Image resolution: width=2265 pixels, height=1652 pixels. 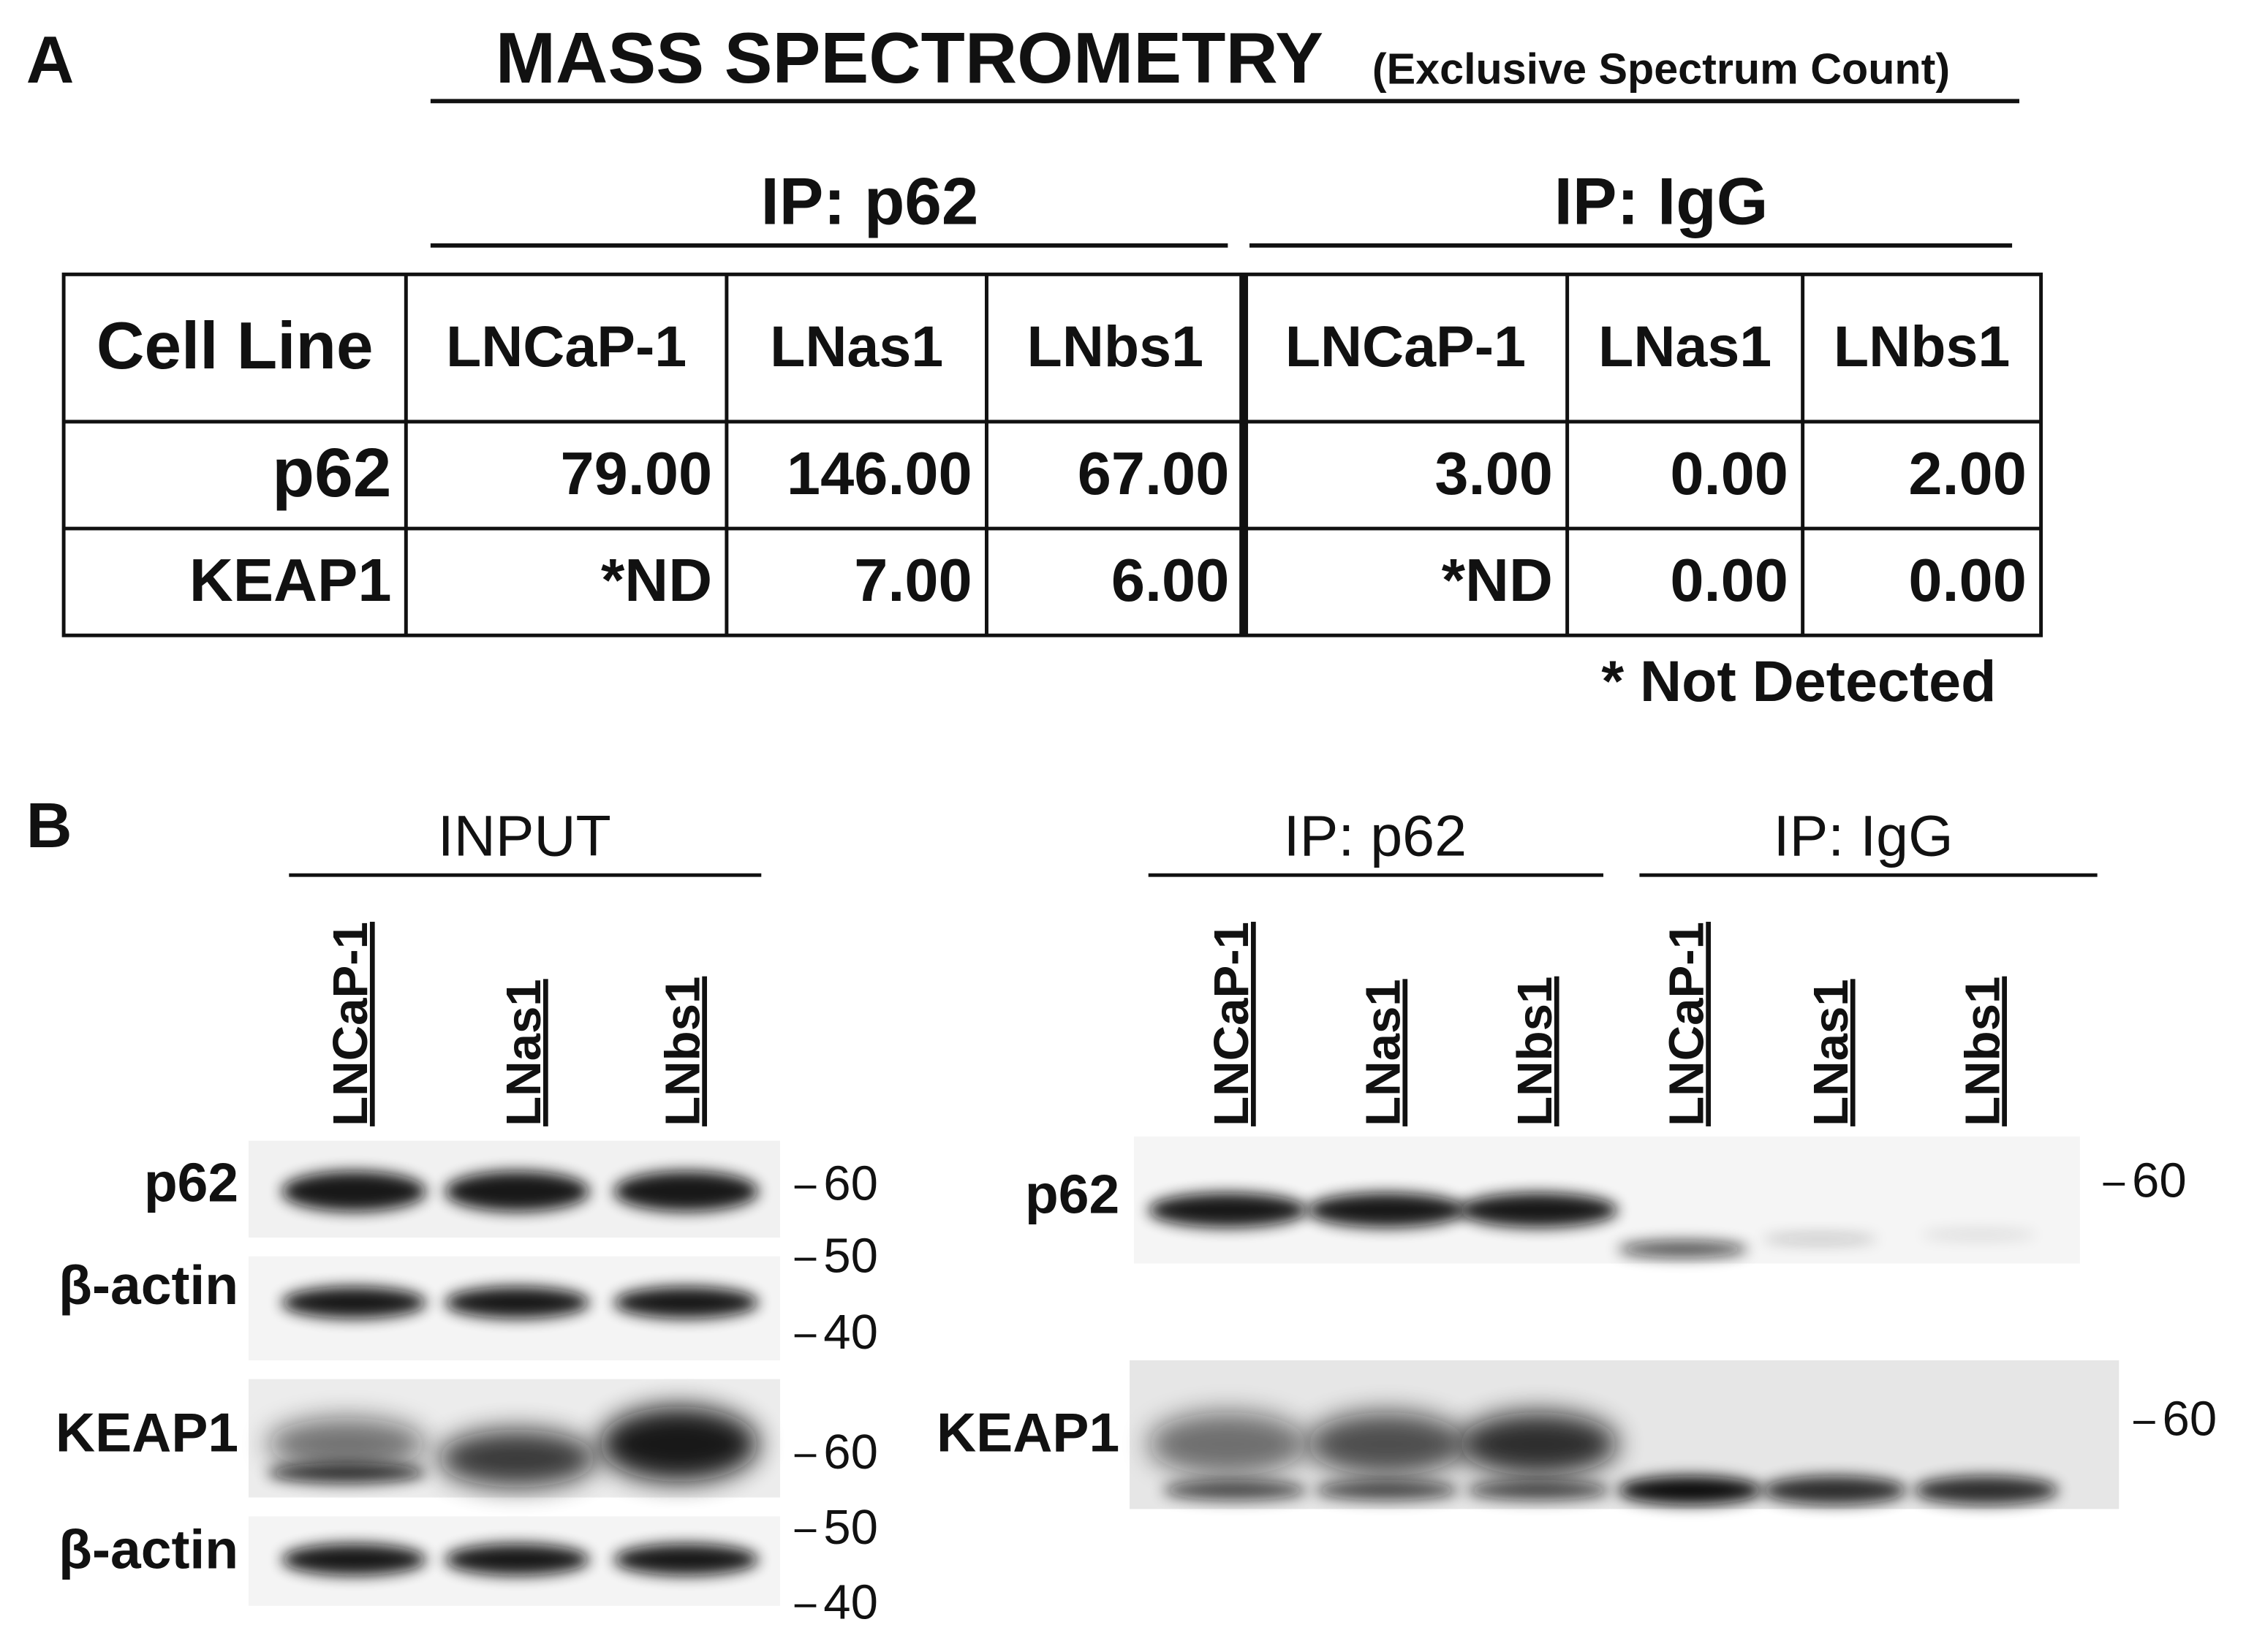 What do you see at coordinates (1154, 473) in the screenshot?
I see `table-cell: 67.00` at bounding box center [1154, 473].